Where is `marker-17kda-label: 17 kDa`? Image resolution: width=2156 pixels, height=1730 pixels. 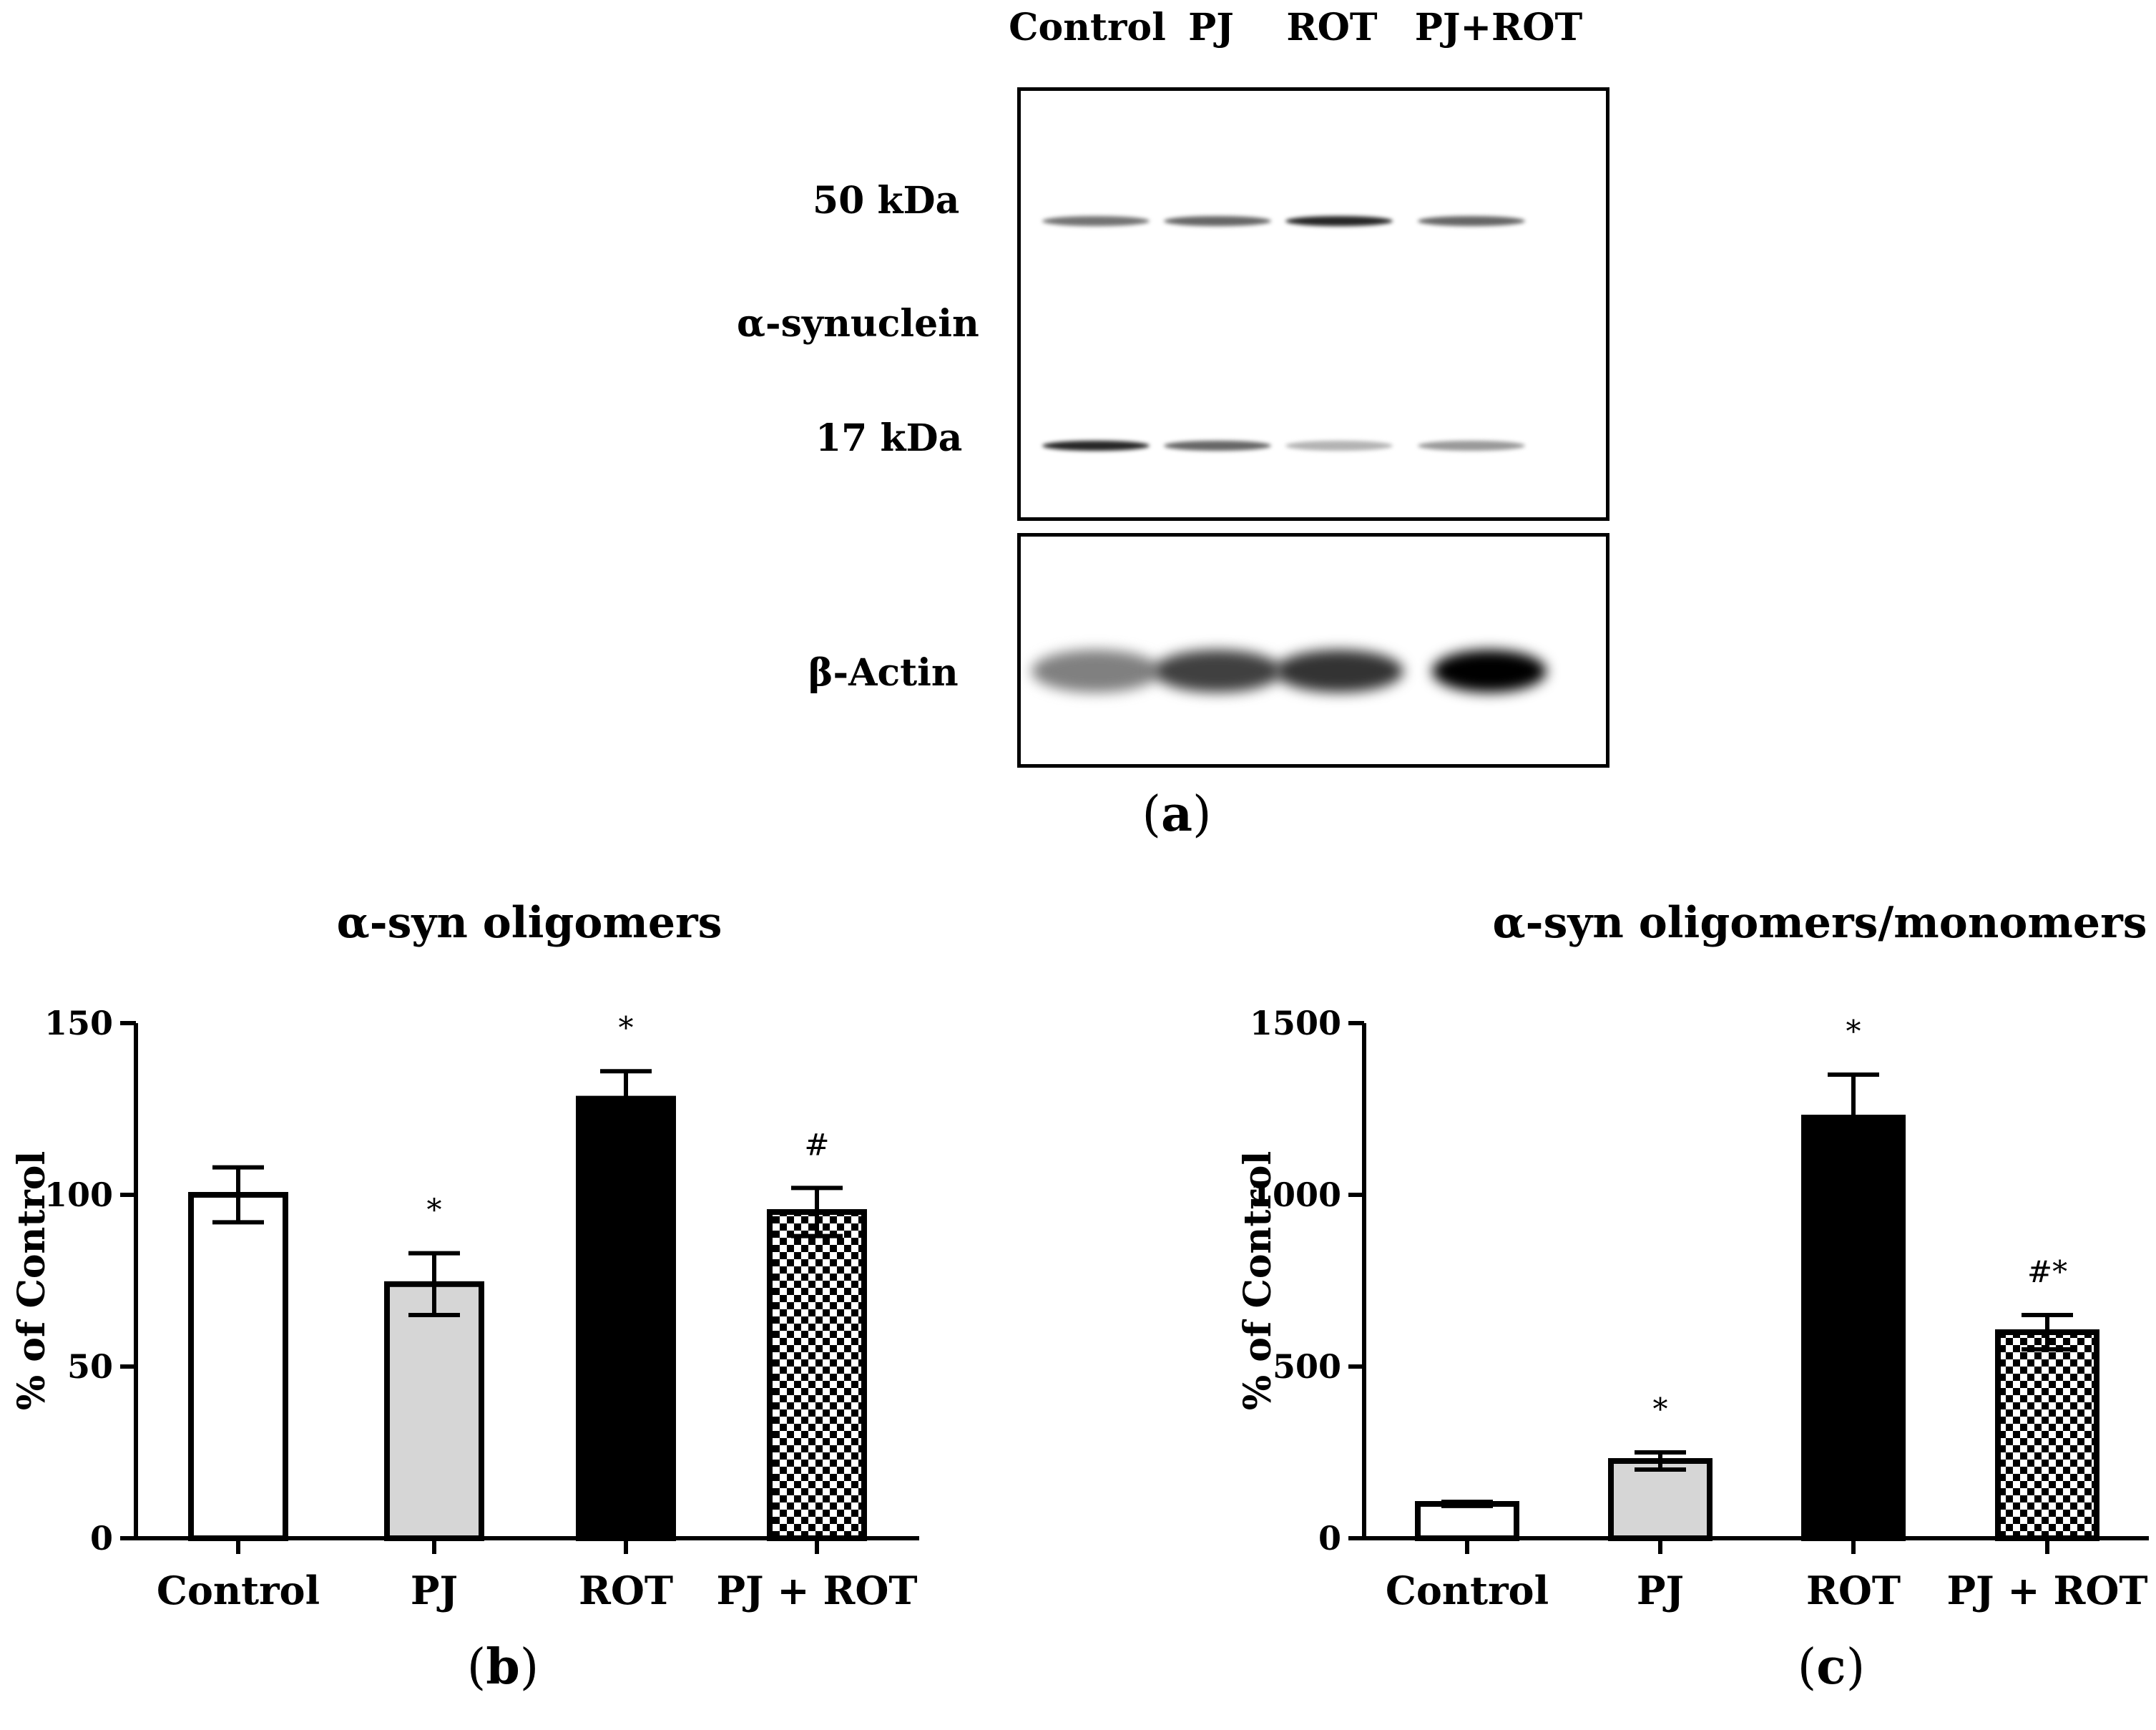
marker-17kda-label: 17 kDa is located at coordinates (889, 438).